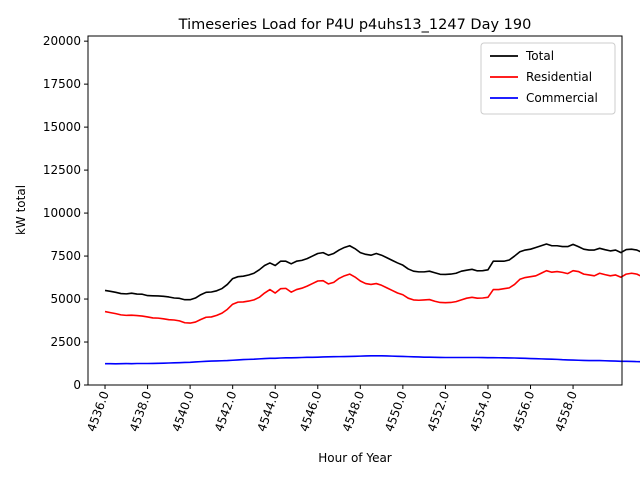  I want to click on y-tick-label: 15000, so click(62, 127).